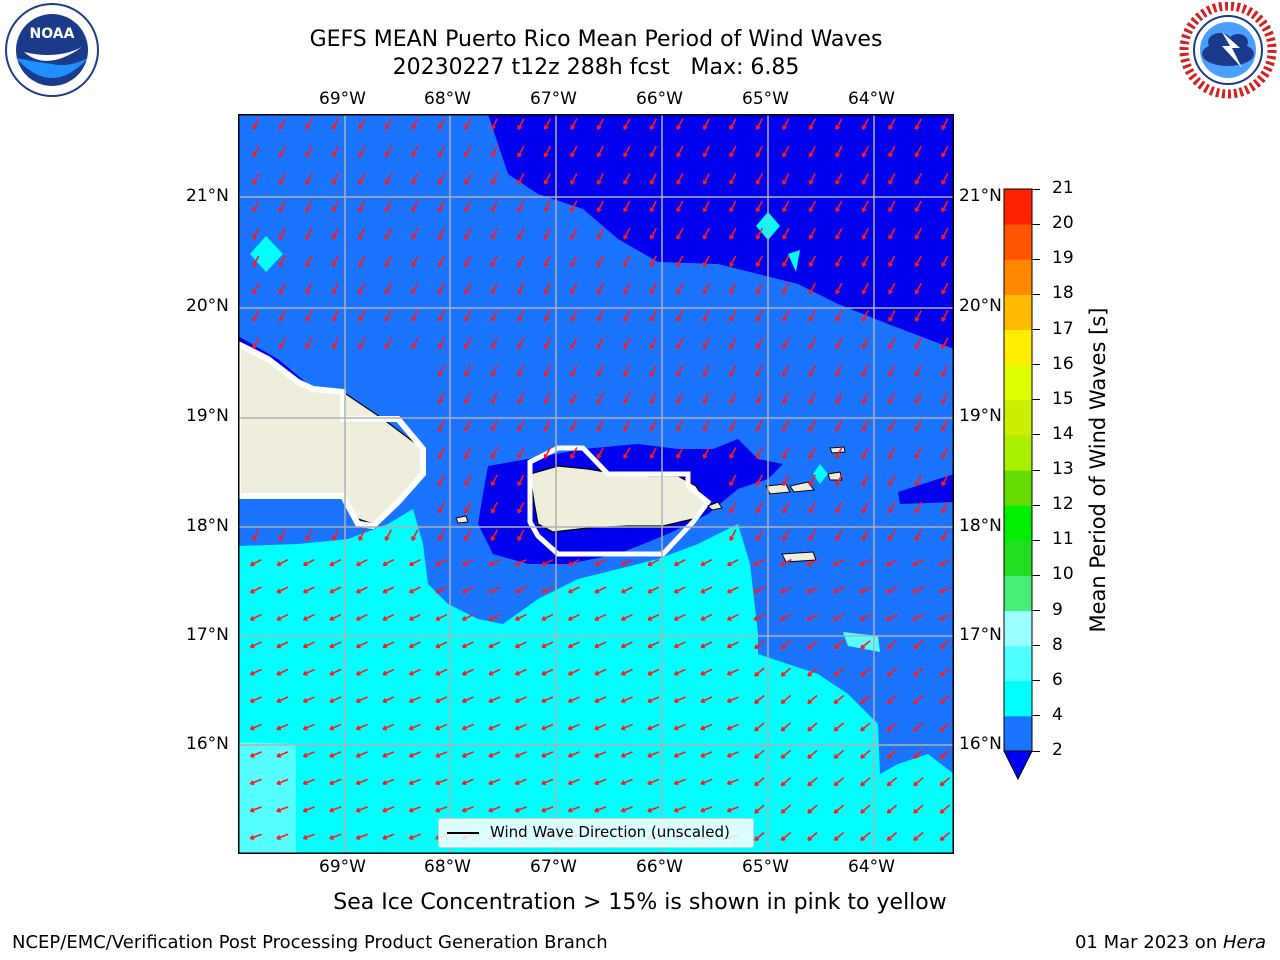  What do you see at coordinates (462, 519) in the screenshot?
I see `island-mona` at bounding box center [462, 519].